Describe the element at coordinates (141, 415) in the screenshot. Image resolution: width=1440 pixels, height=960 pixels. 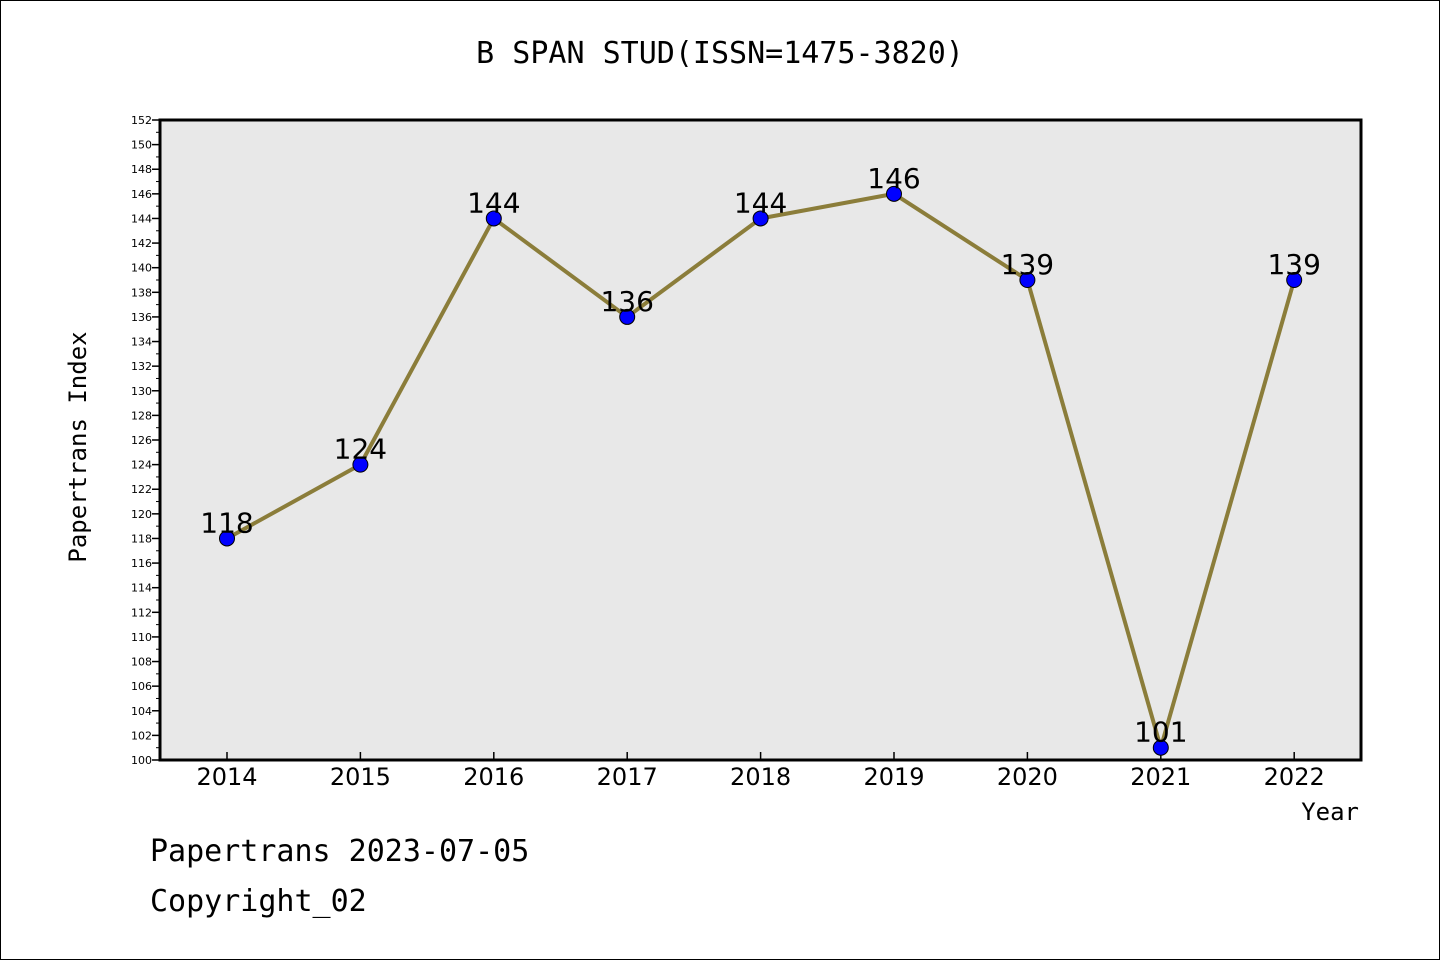
I see `y-tick-label: 128` at that location.